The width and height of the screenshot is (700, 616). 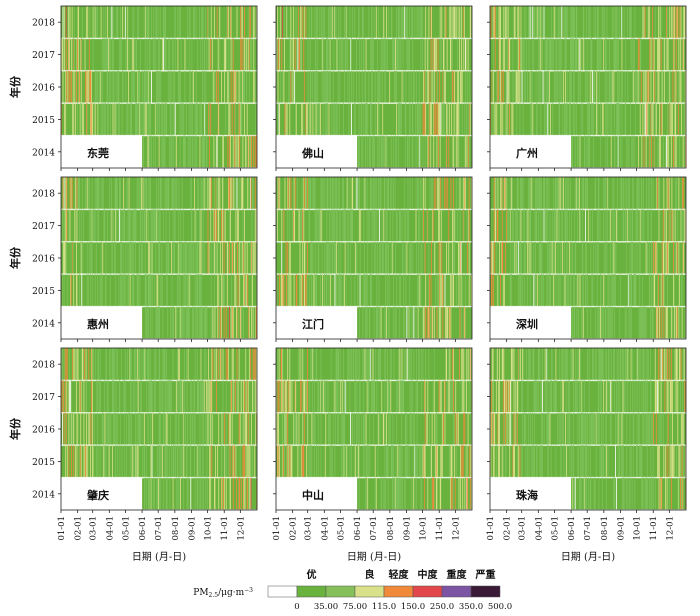 What do you see at coordinates (587, 259) in the screenshot?
I see `panel-6: 深圳` at bounding box center [587, 259].